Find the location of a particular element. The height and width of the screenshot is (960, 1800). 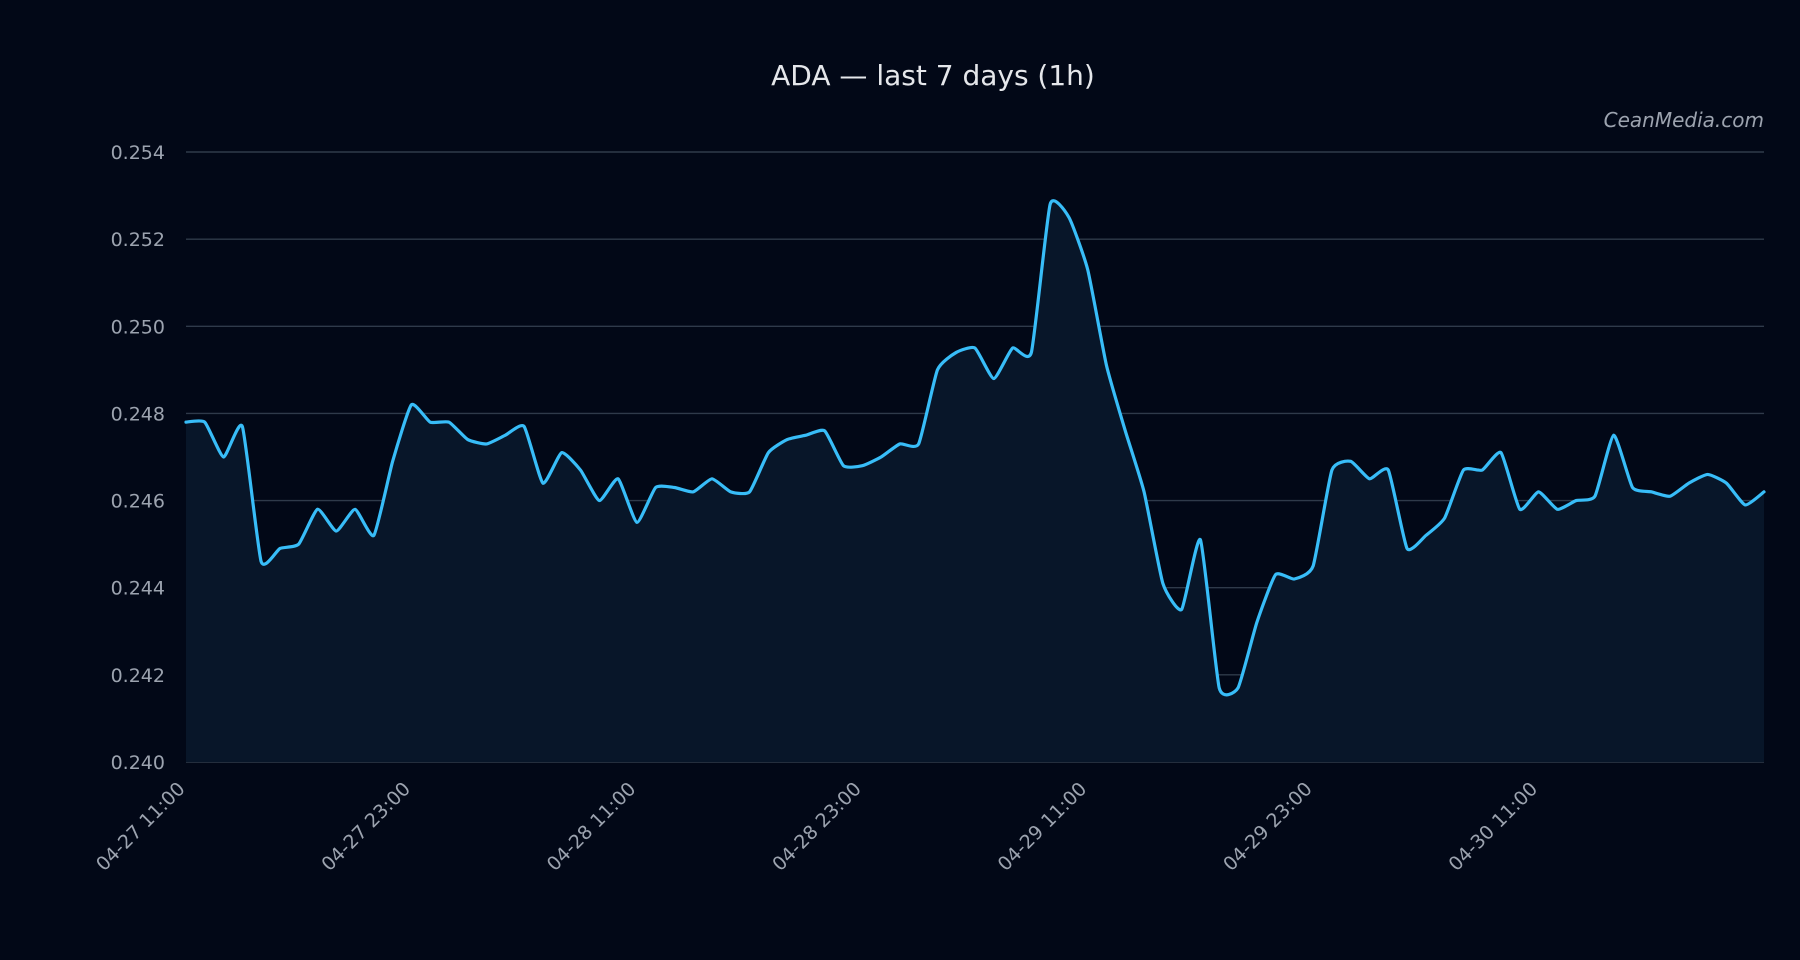

y-tick-label: 0.252 is located at coordinates (138, 240).